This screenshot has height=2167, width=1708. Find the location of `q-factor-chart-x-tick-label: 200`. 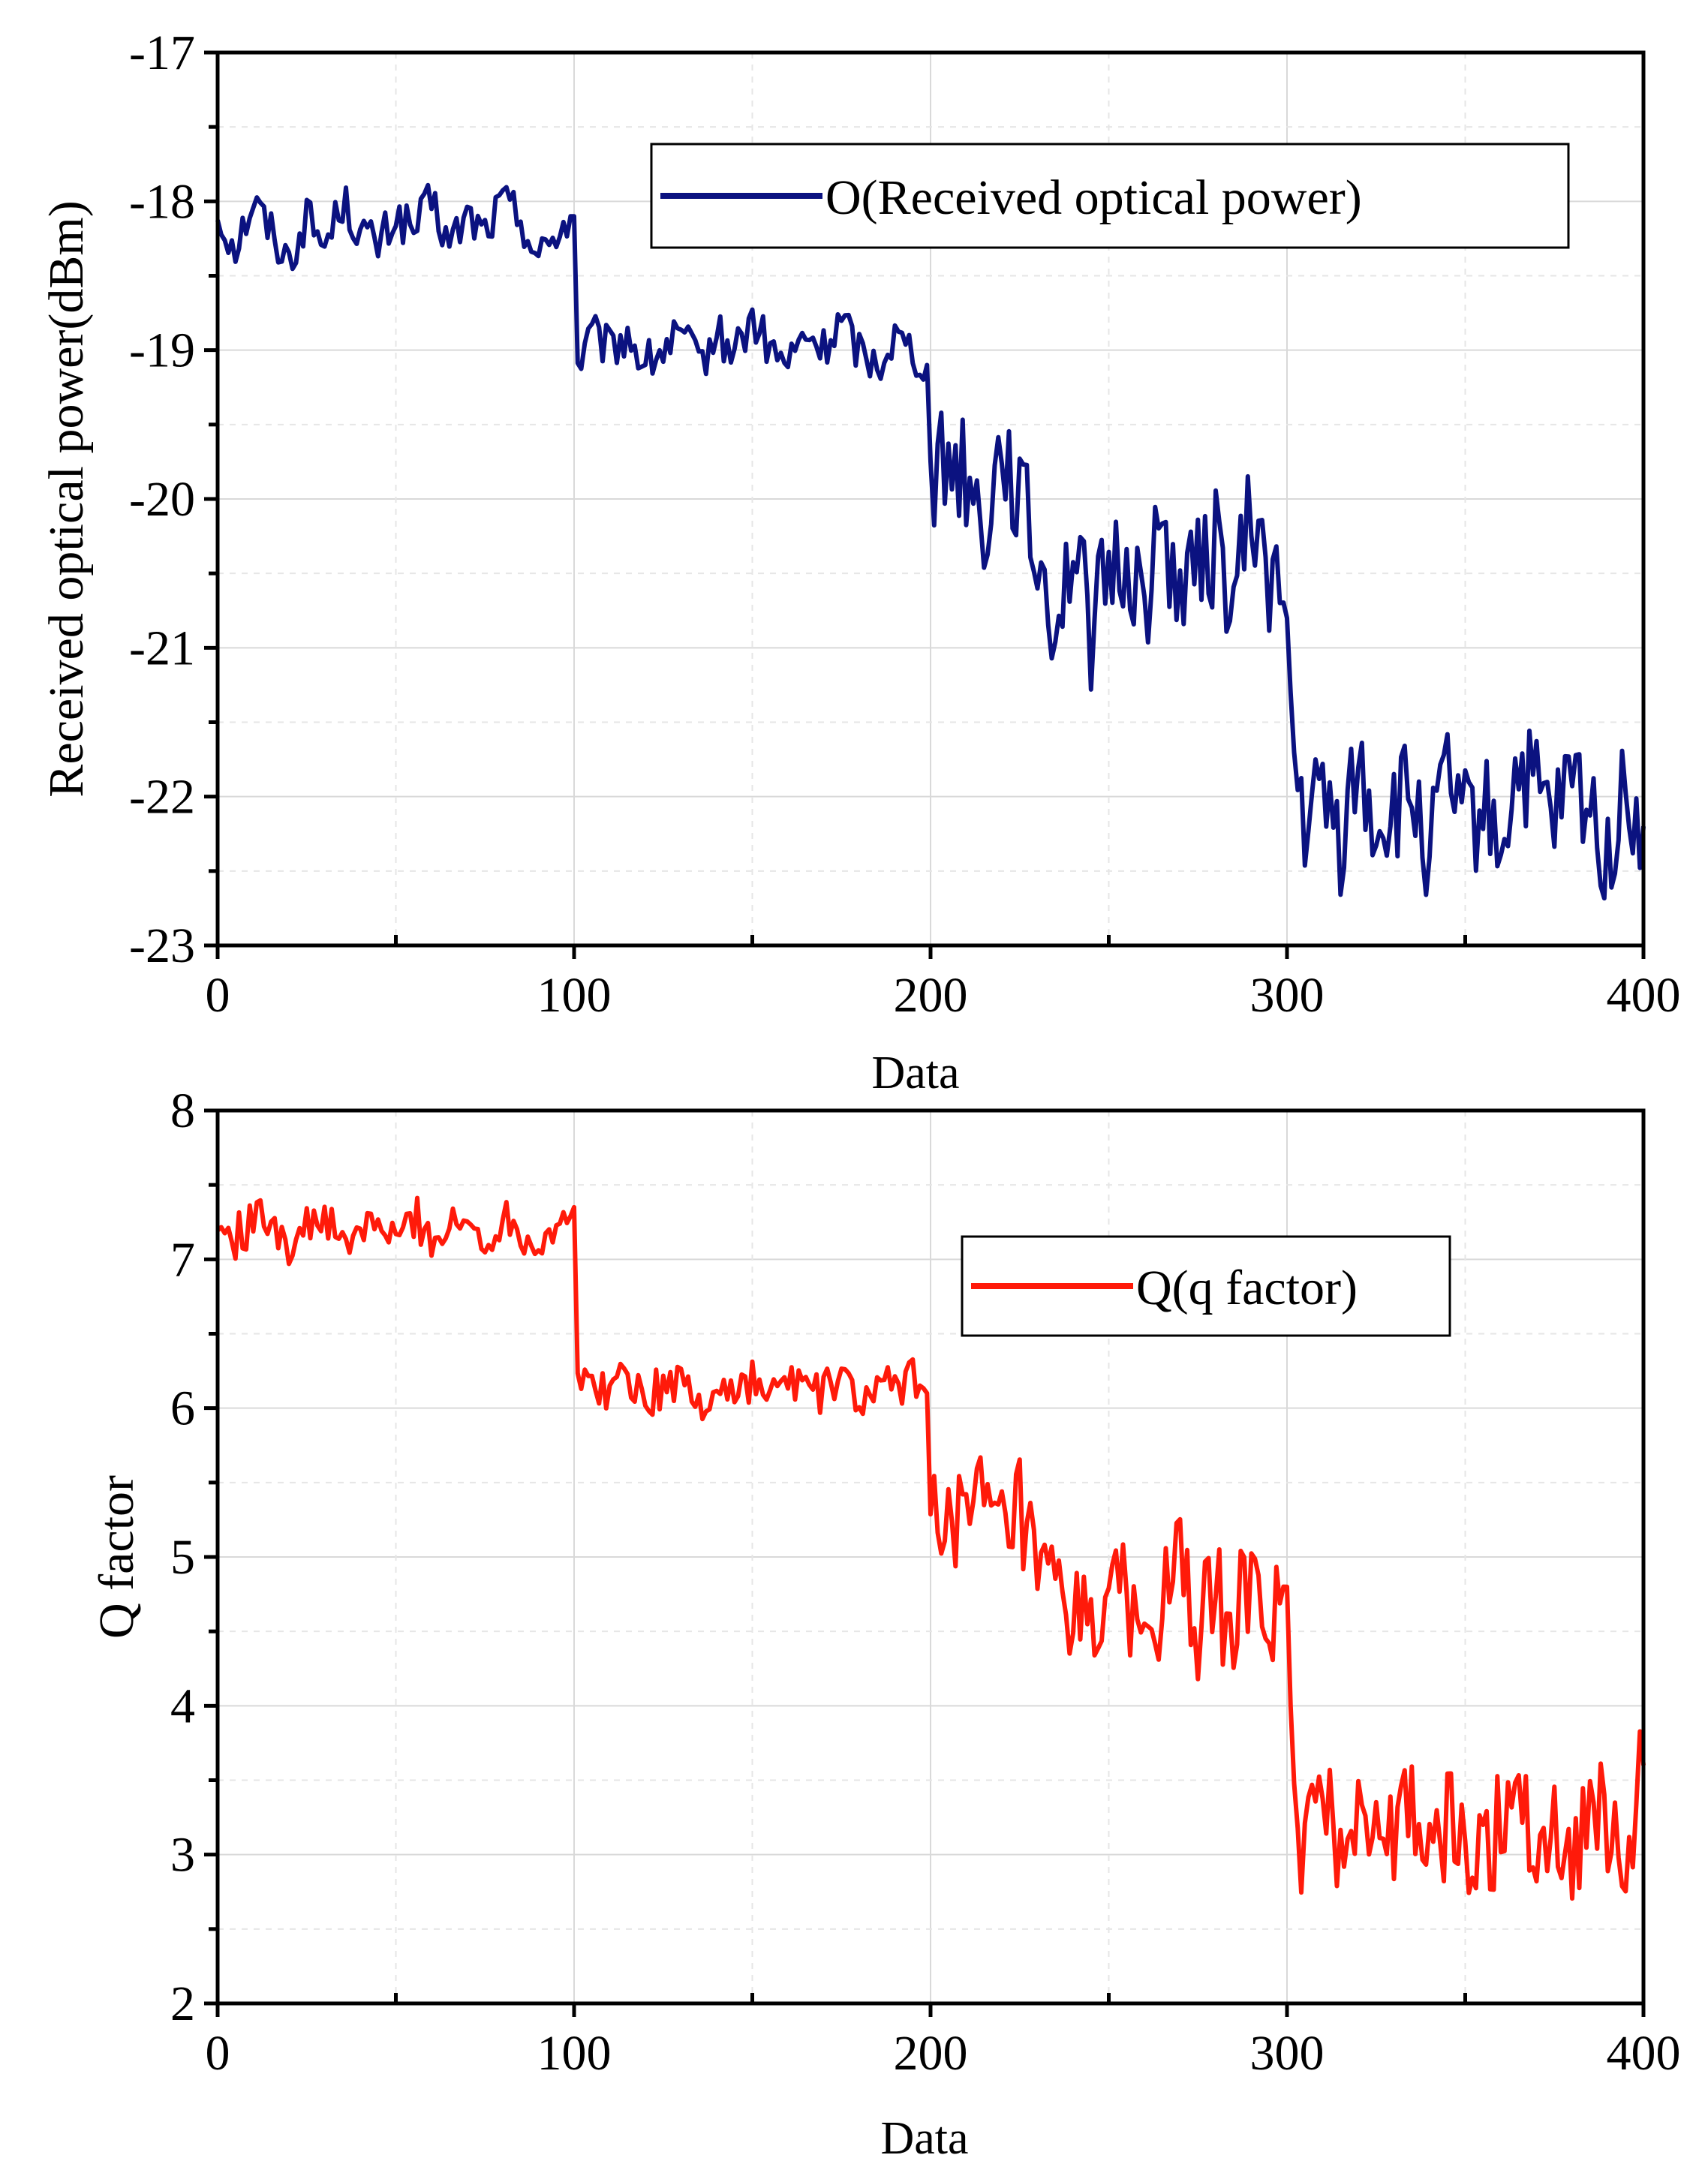

q-factor-chart-x-tick-label: 200 is located at coordinates (931, 2053).